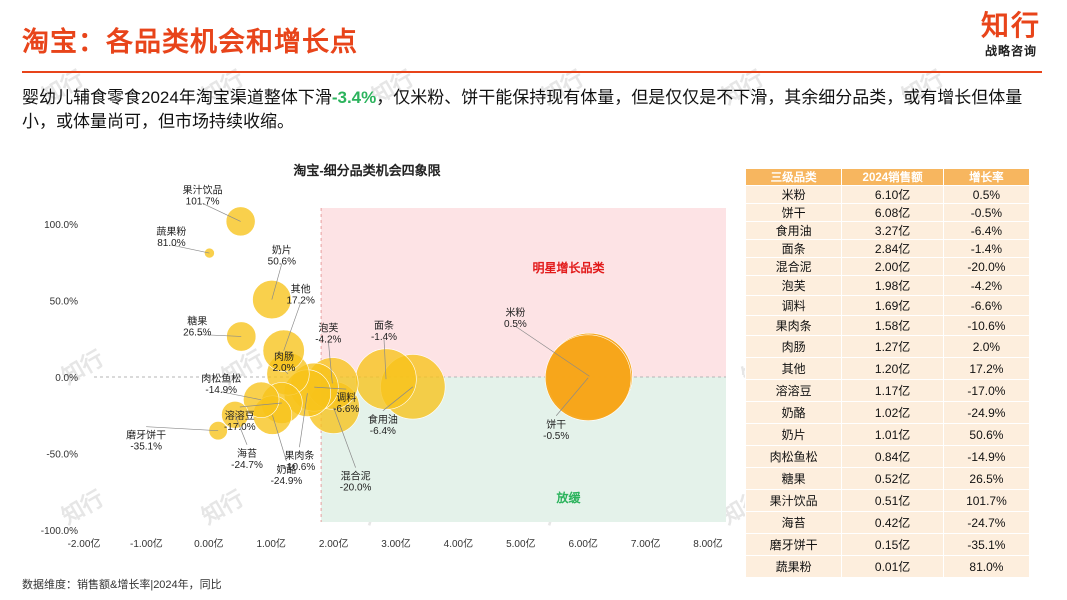 The height and width of the screenshot is (600, 1067). Describe the element at coordinates (146, 435) in the screenshot. I see `point-label-line: 磨牙饼干` at that location.